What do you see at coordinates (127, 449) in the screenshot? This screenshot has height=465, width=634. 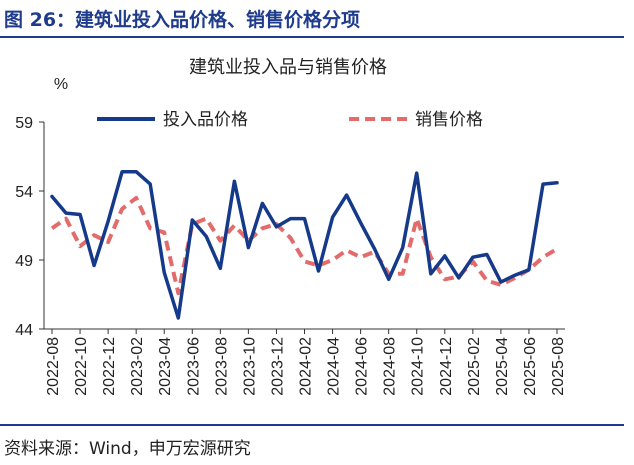 I see `source-note: 资料来源：Wind，申万宏源研究` at bounding box center [127, 449].